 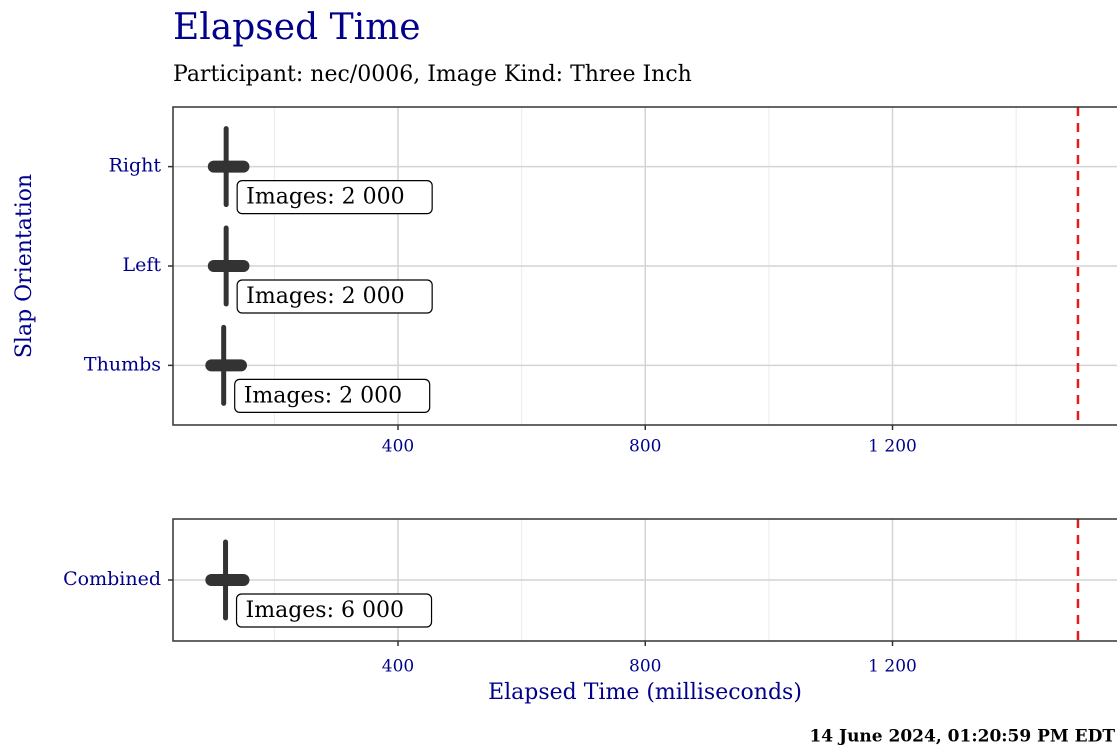 What do you see at coordinates (645, 692) in the screenshot?
I see `x-axis-label: Elapsed Time (milliseconds)` at bounding box center [645, 692].